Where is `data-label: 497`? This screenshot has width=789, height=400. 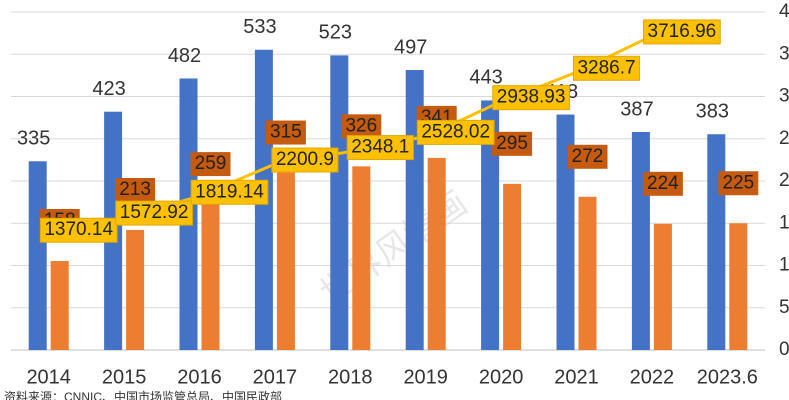 data-label: 497 is located at coordinates (410, 47).